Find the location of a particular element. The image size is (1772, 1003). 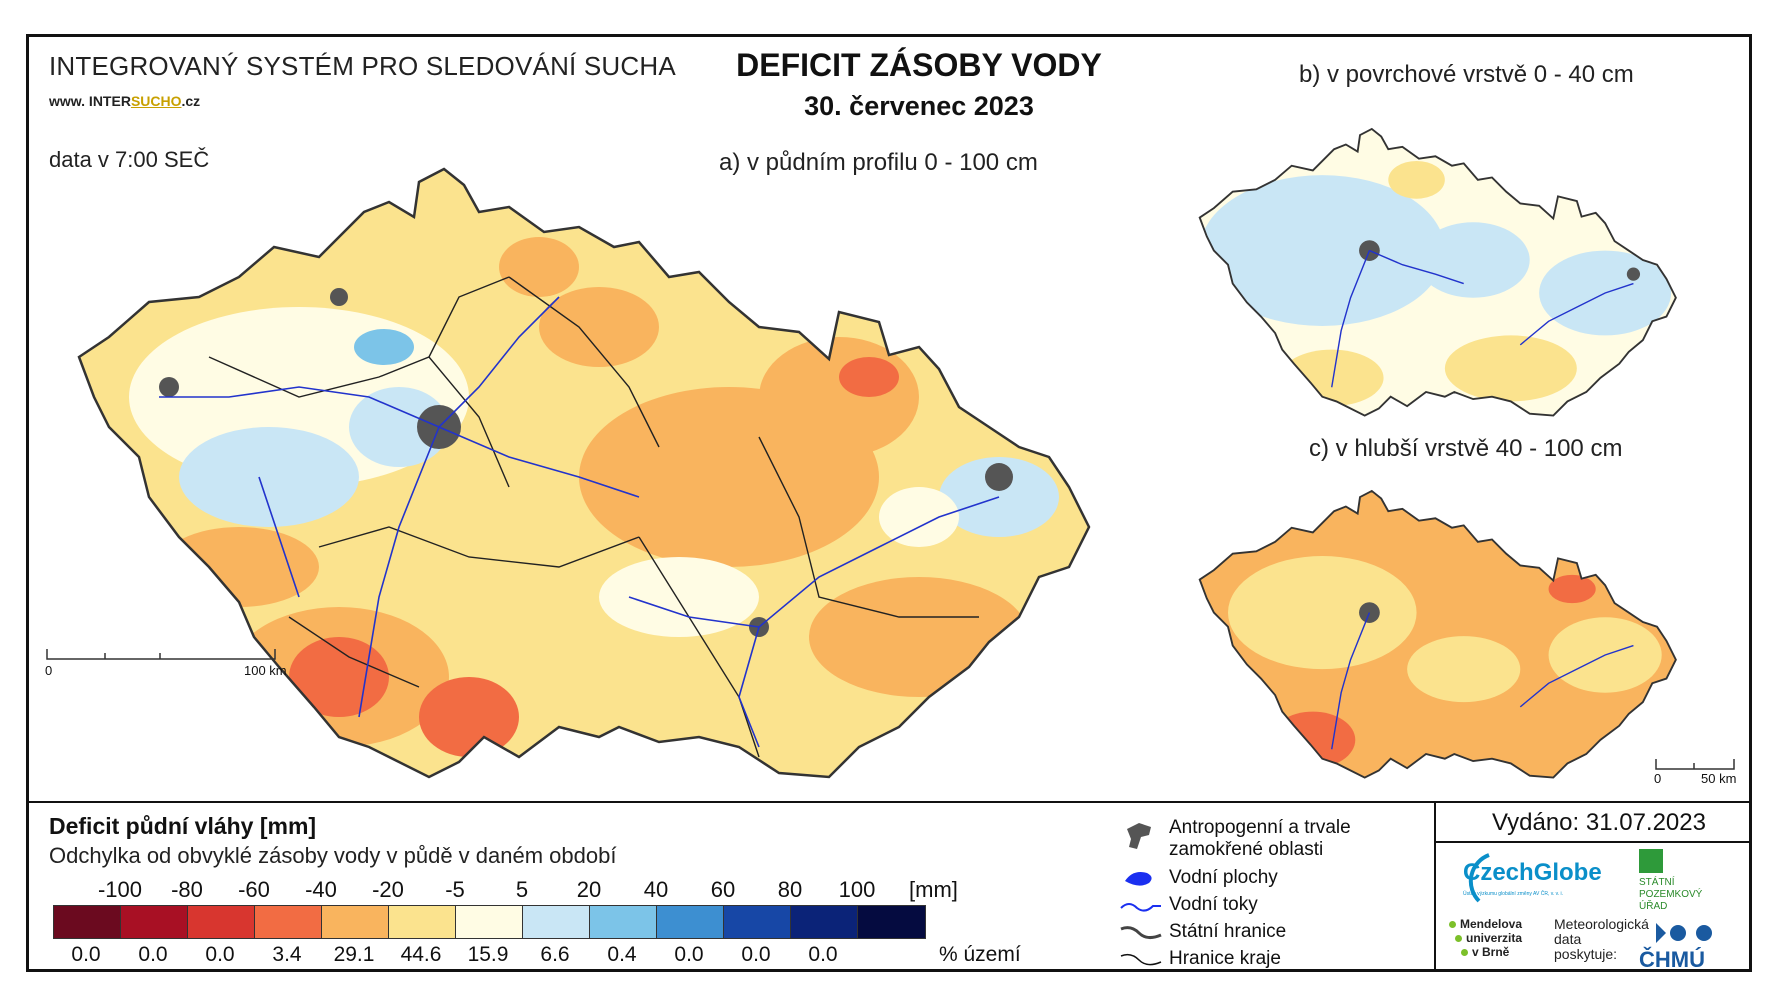

symbol-water-streams: Vodní toky is located at coordinates (1188, 909).